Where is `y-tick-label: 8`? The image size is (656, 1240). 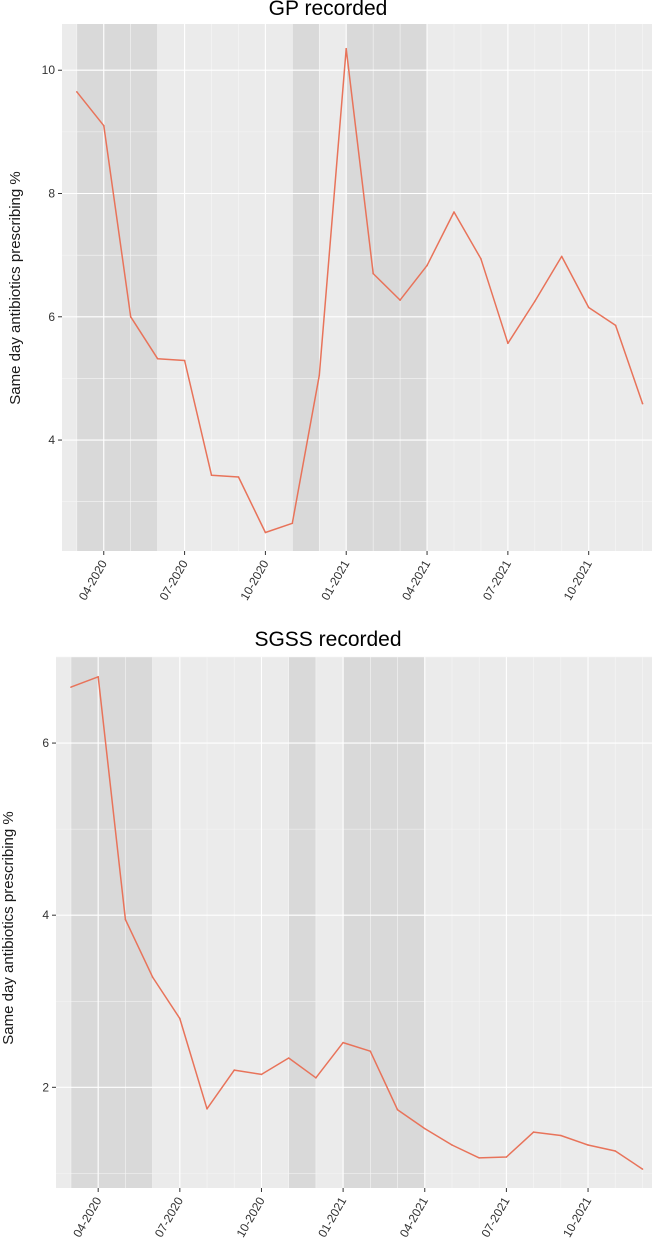 y-tick-label: 8 is located at coordinates (51, 194).